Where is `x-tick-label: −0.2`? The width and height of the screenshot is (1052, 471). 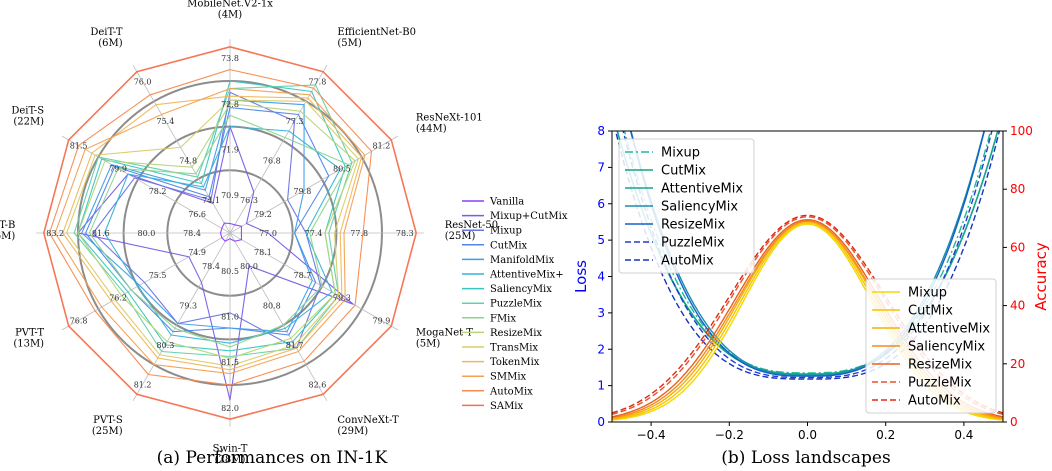 x-tick-label: −0.2 is located at coordinates (729, 435).